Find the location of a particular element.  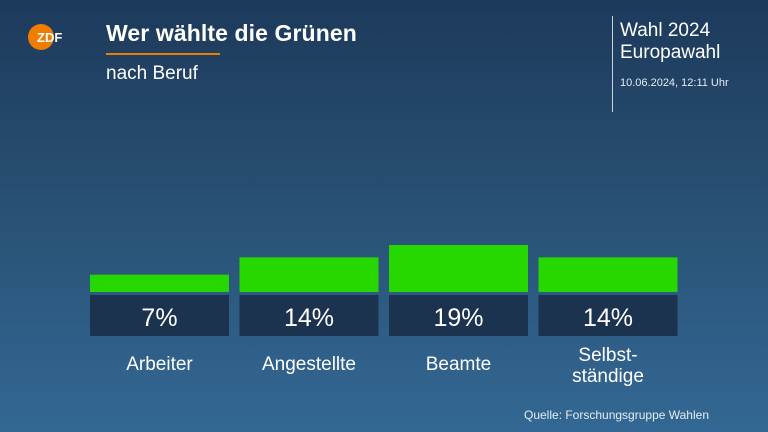

value-label-0: 7% is located at coordinates (159, 318).